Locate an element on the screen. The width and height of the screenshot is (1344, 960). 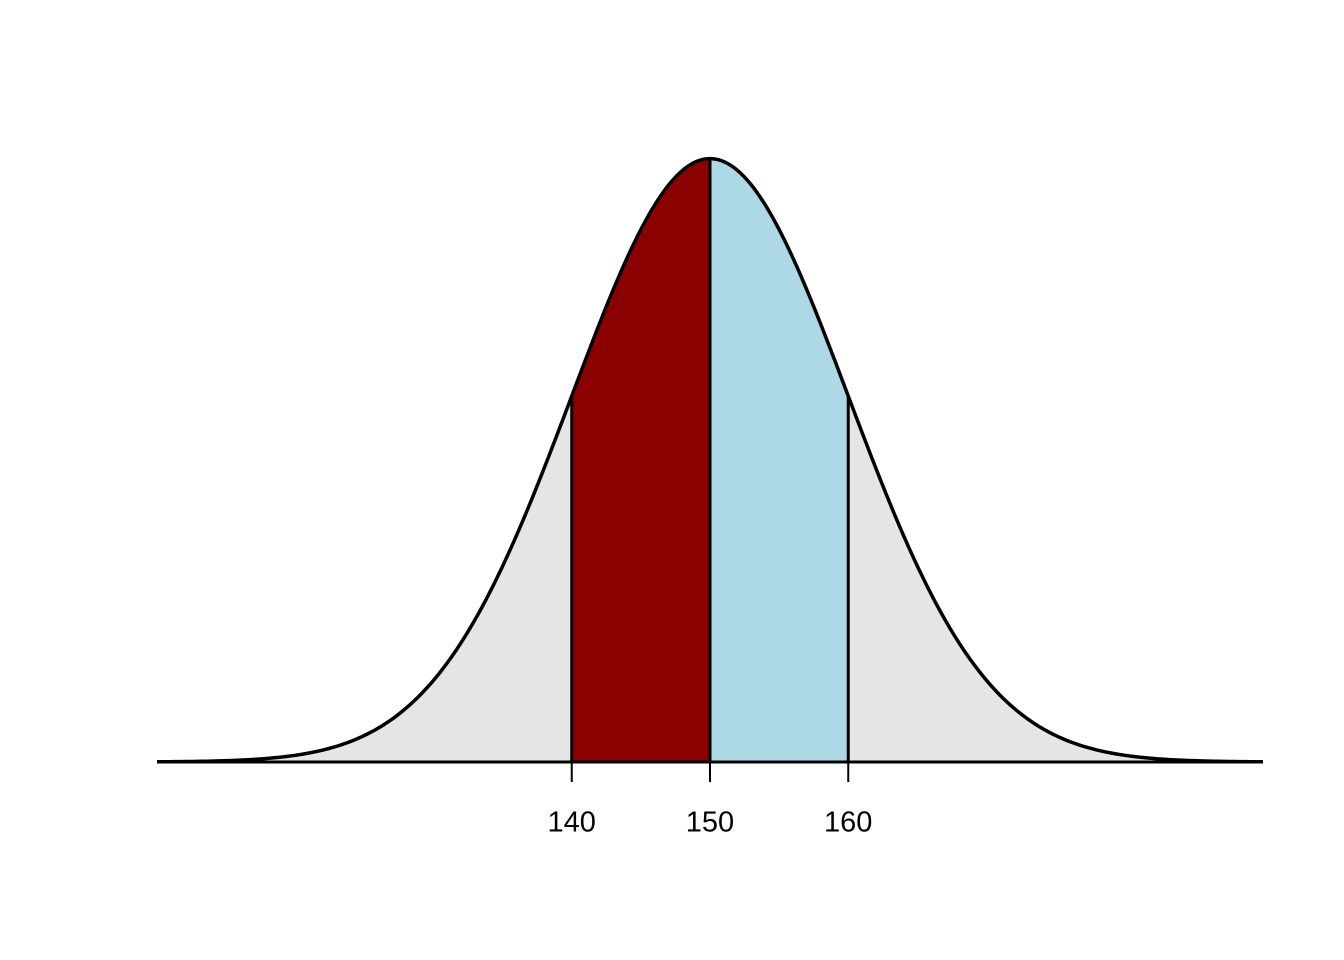
x-tick-label: 150 is located at coordinates (710, 823).